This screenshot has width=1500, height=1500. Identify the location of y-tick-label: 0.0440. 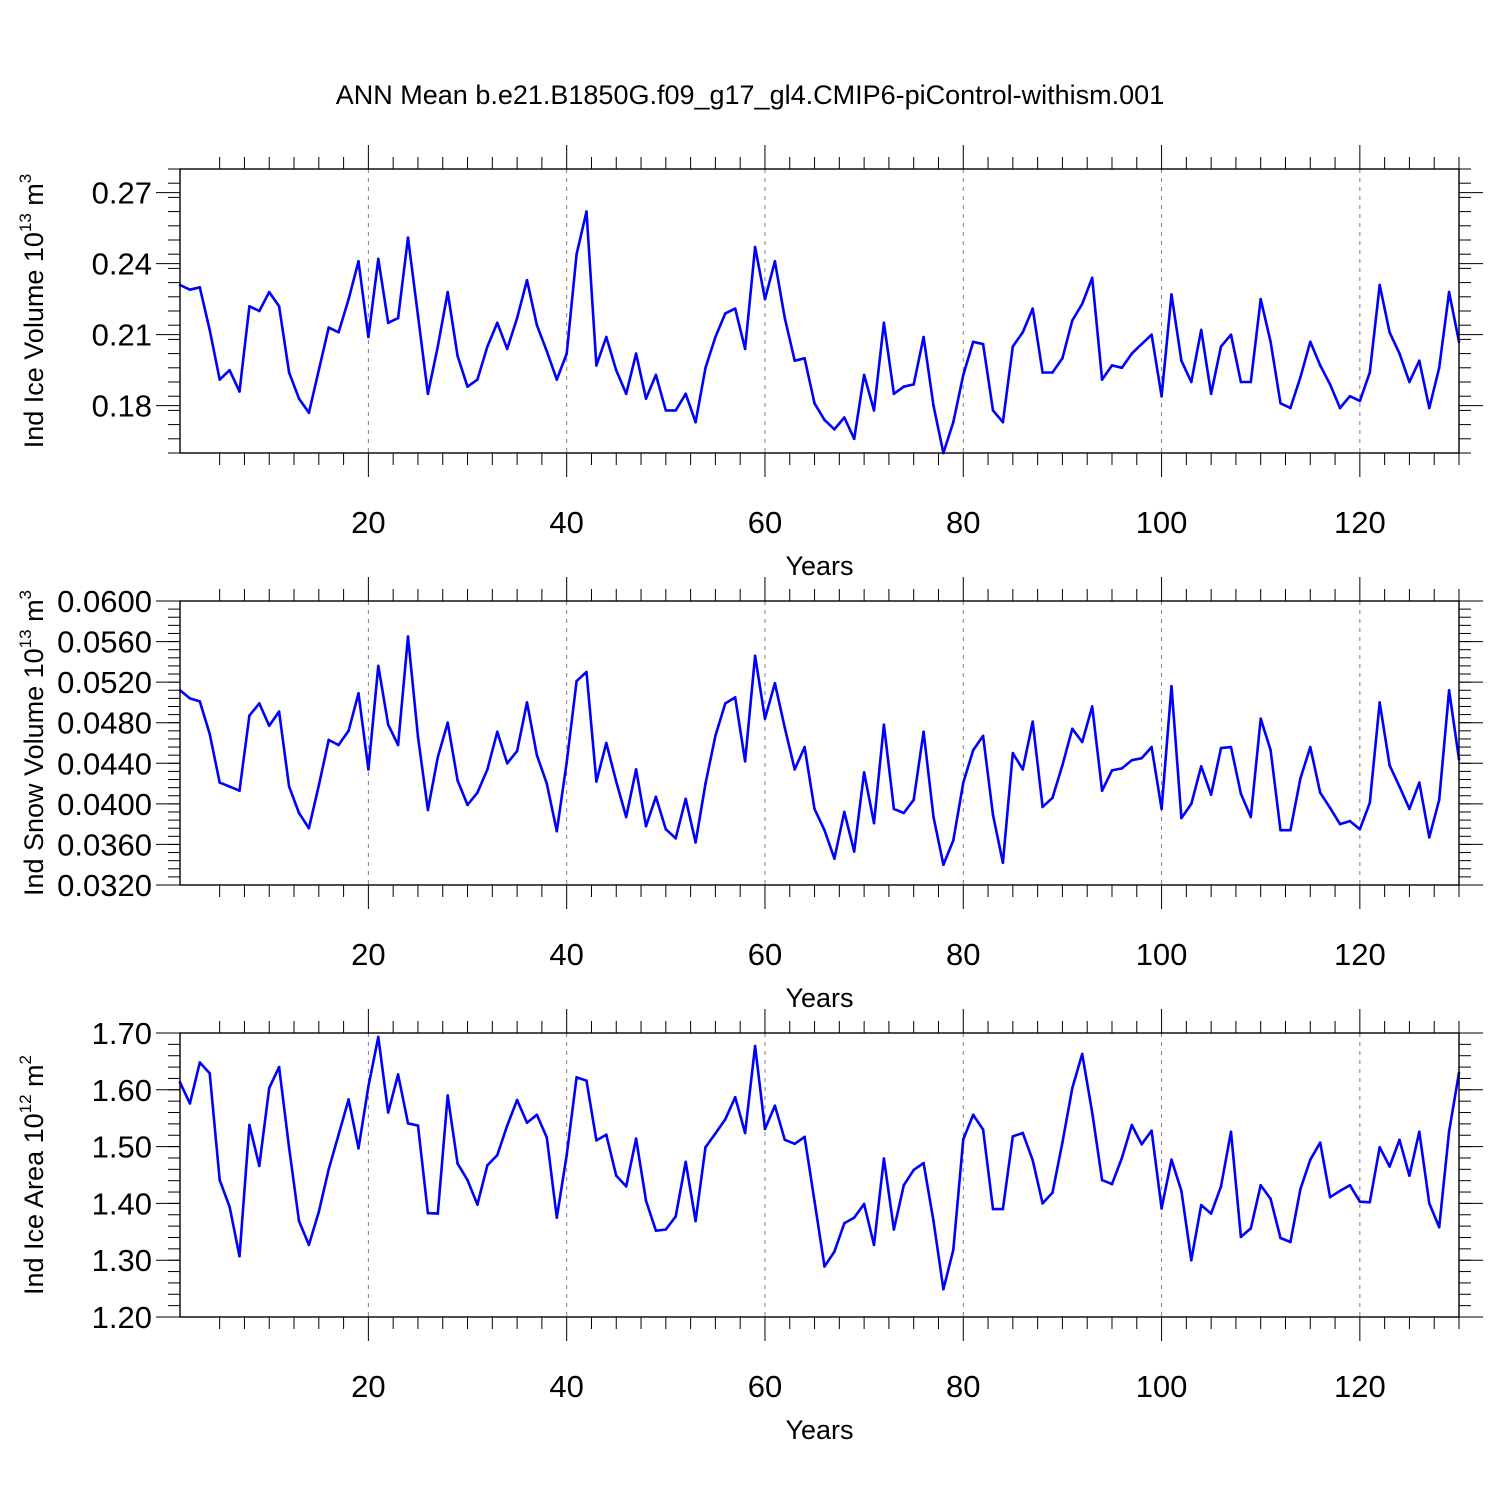
(104, 763).